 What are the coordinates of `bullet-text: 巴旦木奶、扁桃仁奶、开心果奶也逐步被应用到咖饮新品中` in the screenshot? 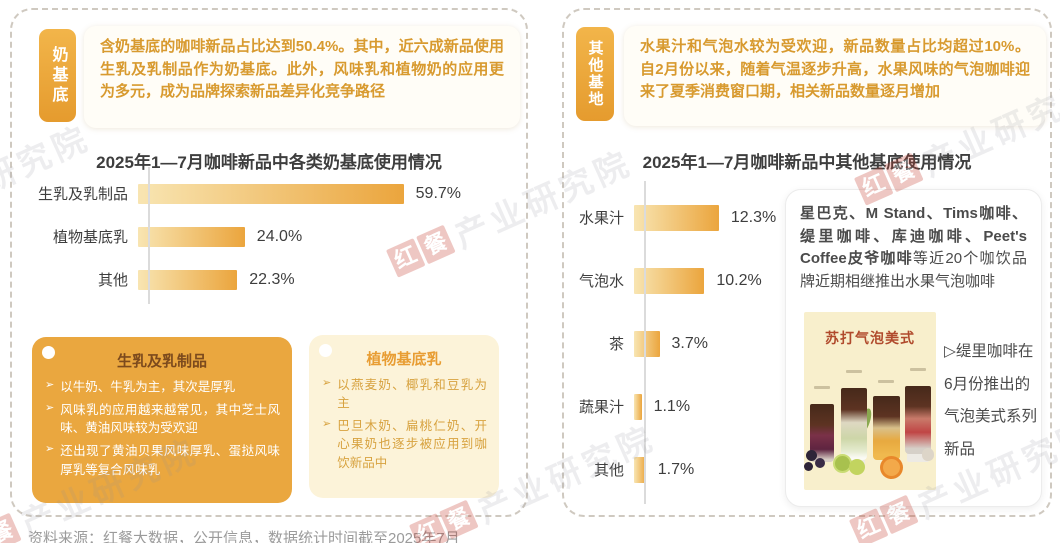 It's located at (412, 444).